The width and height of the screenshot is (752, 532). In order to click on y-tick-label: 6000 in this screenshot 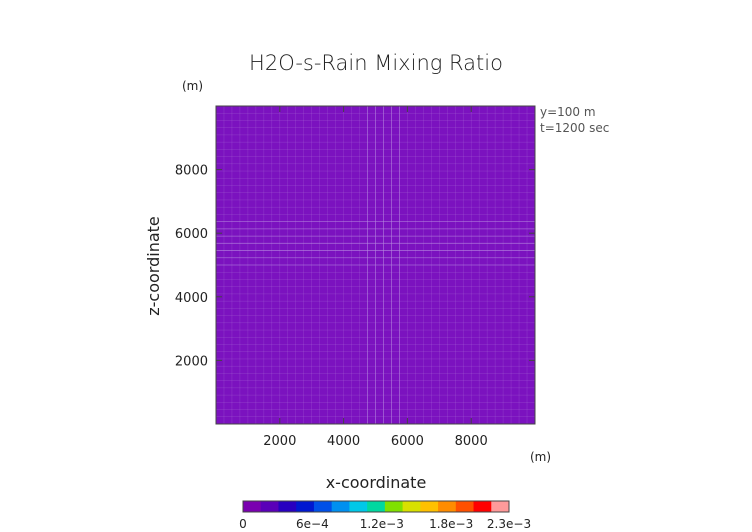, I will do `click(191, 234)`.